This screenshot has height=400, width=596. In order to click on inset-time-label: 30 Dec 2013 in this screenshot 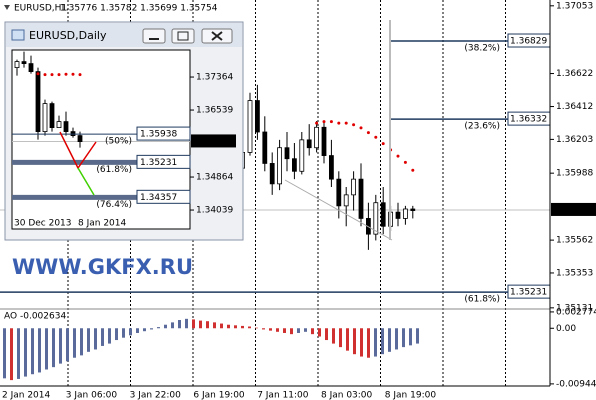, I will do `click(43, 224)`.